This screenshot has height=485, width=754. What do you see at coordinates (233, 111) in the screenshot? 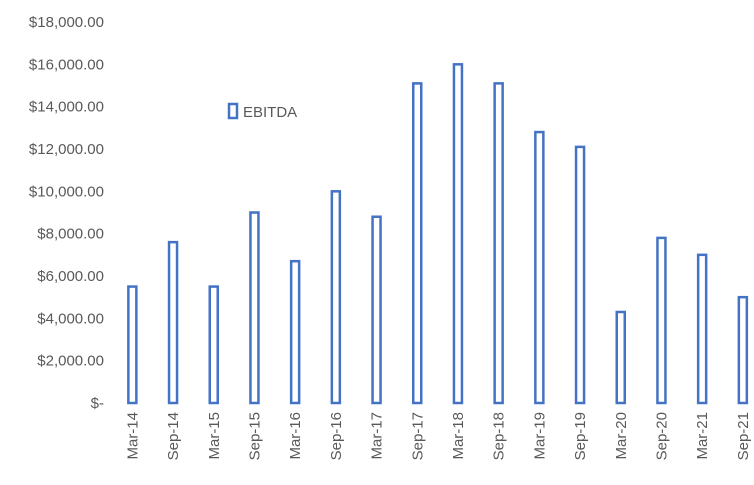
I see `legend-swatch` at bounding box center [233, 111].